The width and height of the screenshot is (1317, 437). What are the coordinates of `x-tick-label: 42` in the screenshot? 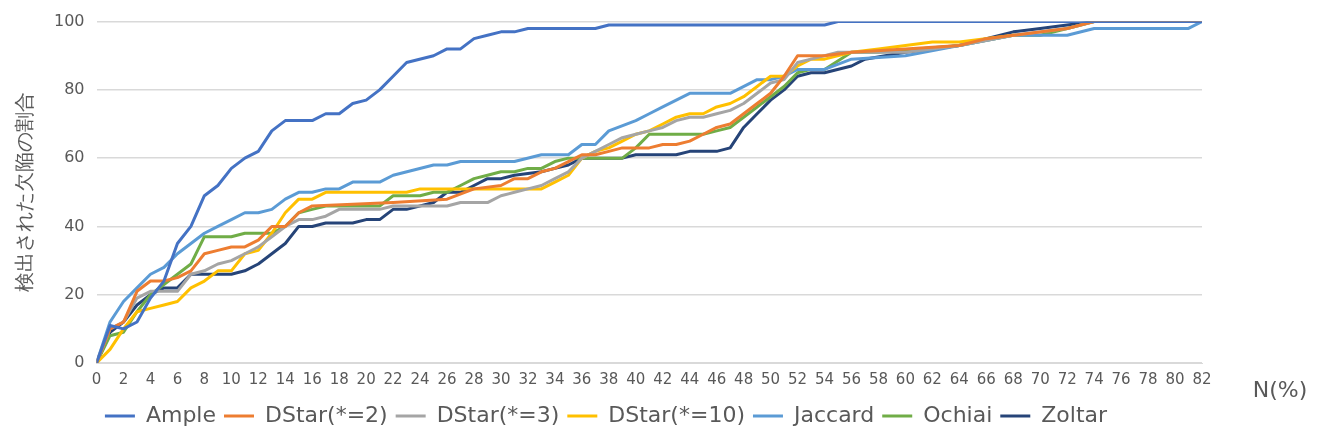 It's located at (663, 378).